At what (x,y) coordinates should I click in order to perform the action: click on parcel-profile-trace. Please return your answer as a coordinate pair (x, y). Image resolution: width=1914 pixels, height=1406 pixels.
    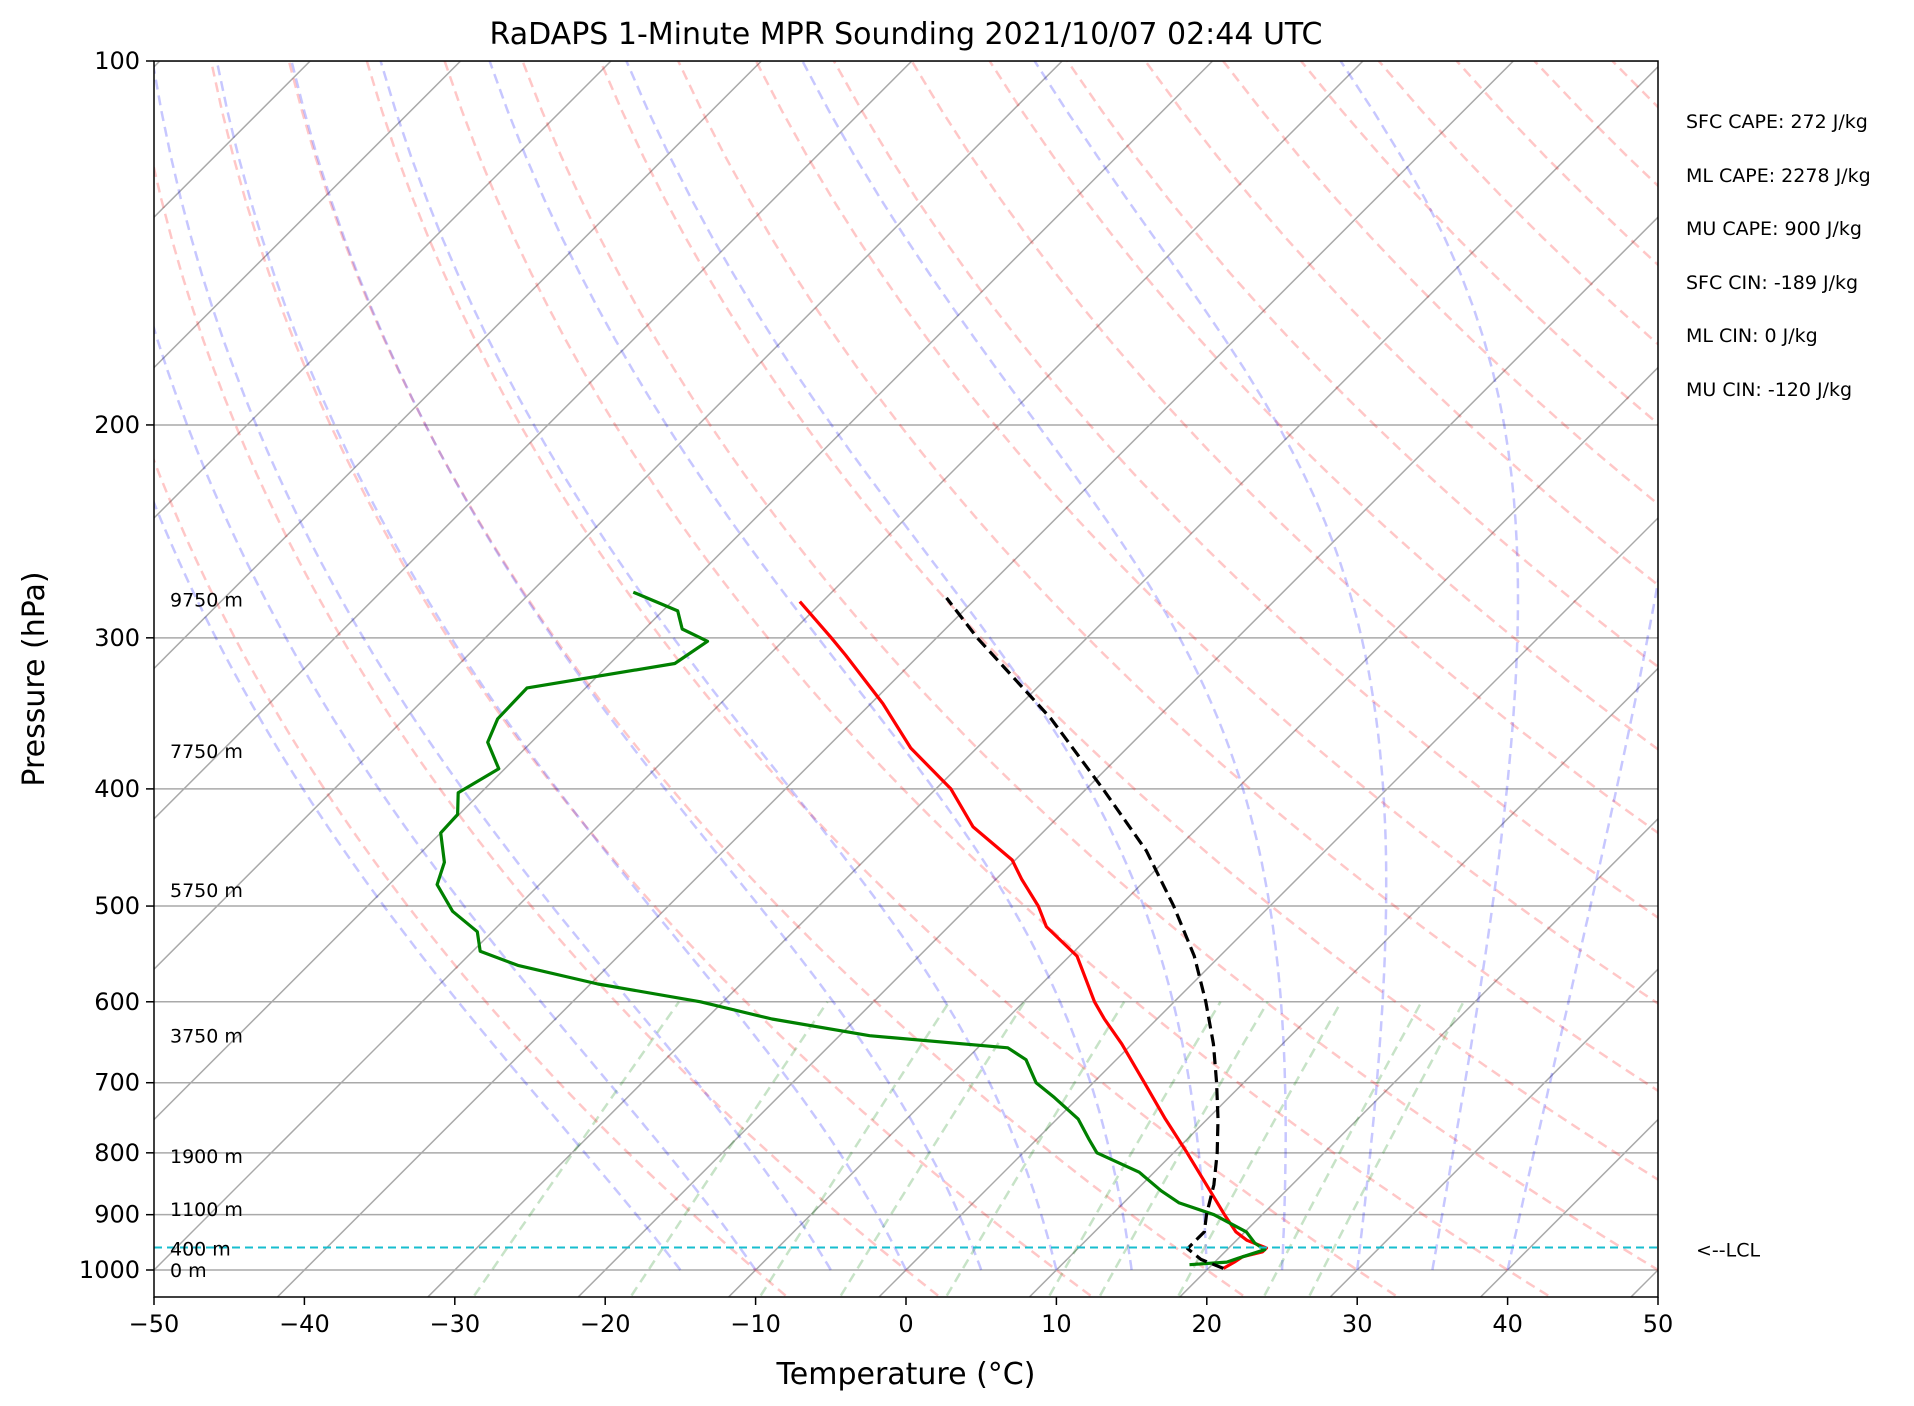
    Looking at the image, I should click on (1084, 933).